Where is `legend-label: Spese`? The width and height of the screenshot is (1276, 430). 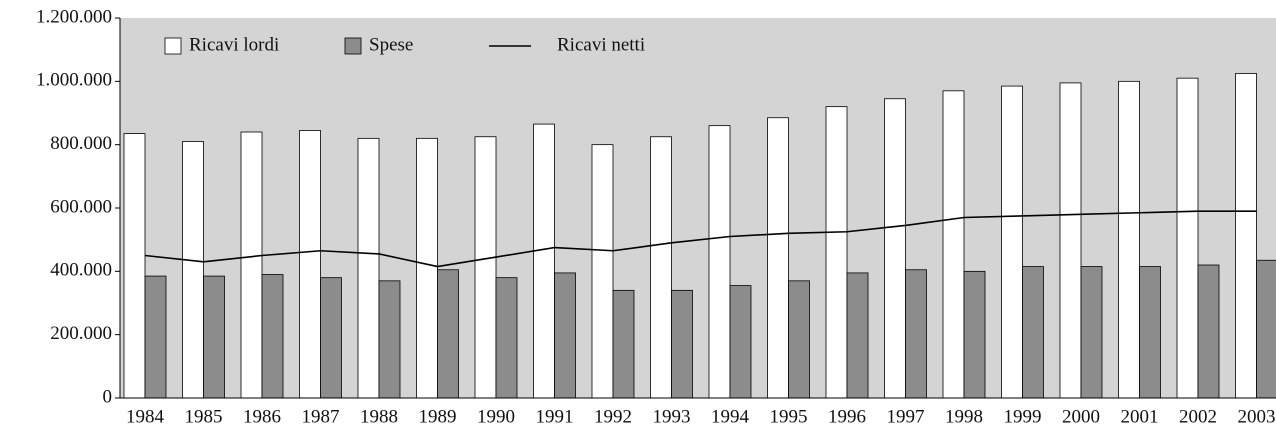
legend-label: Spese is located at coordinates (391, 44).